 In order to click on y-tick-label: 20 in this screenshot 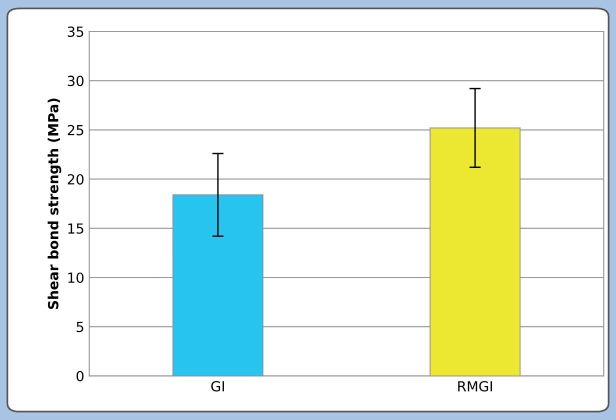, I will do `click(76, 179)`.